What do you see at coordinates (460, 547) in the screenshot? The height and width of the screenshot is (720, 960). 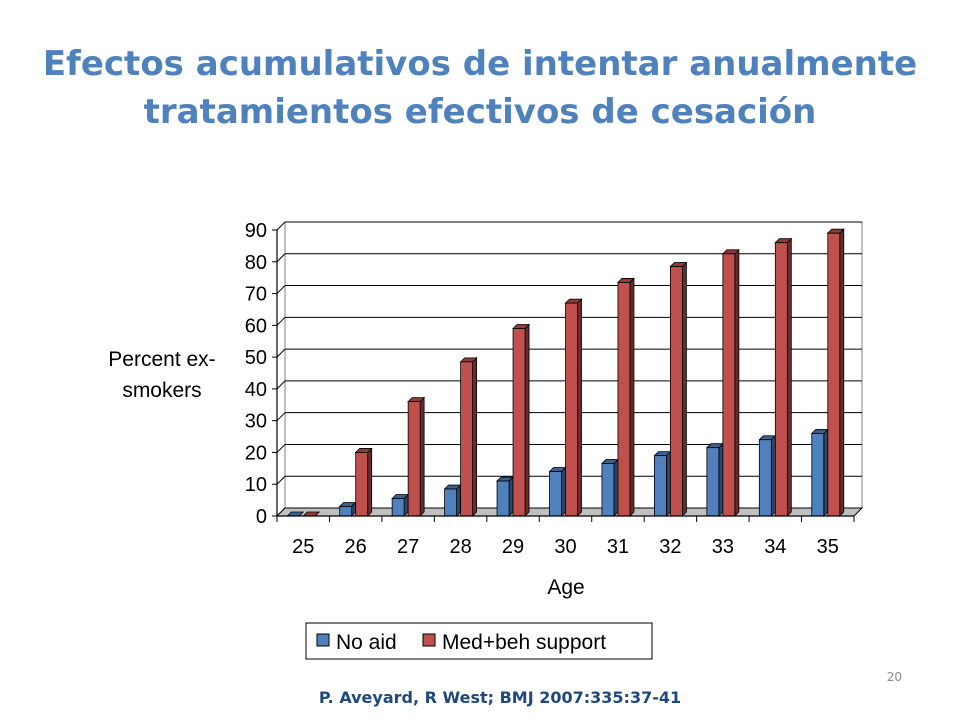 I see `x-tick-label: 28` at bounding box center [460, 547].